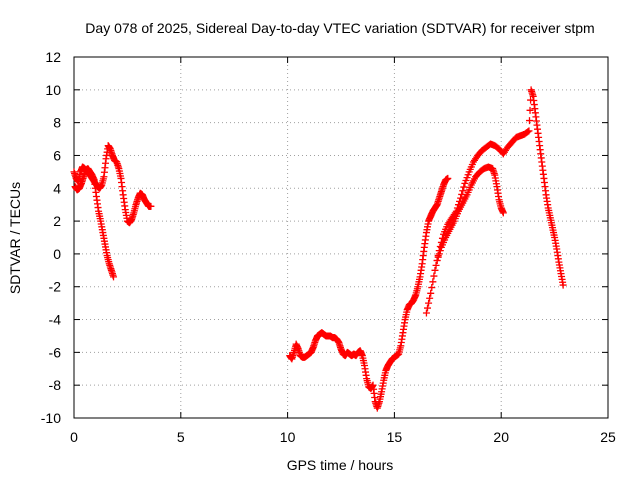 The width and height of the screenshot is (640, 480). I want to click on series-day-a, so click(494, 201).